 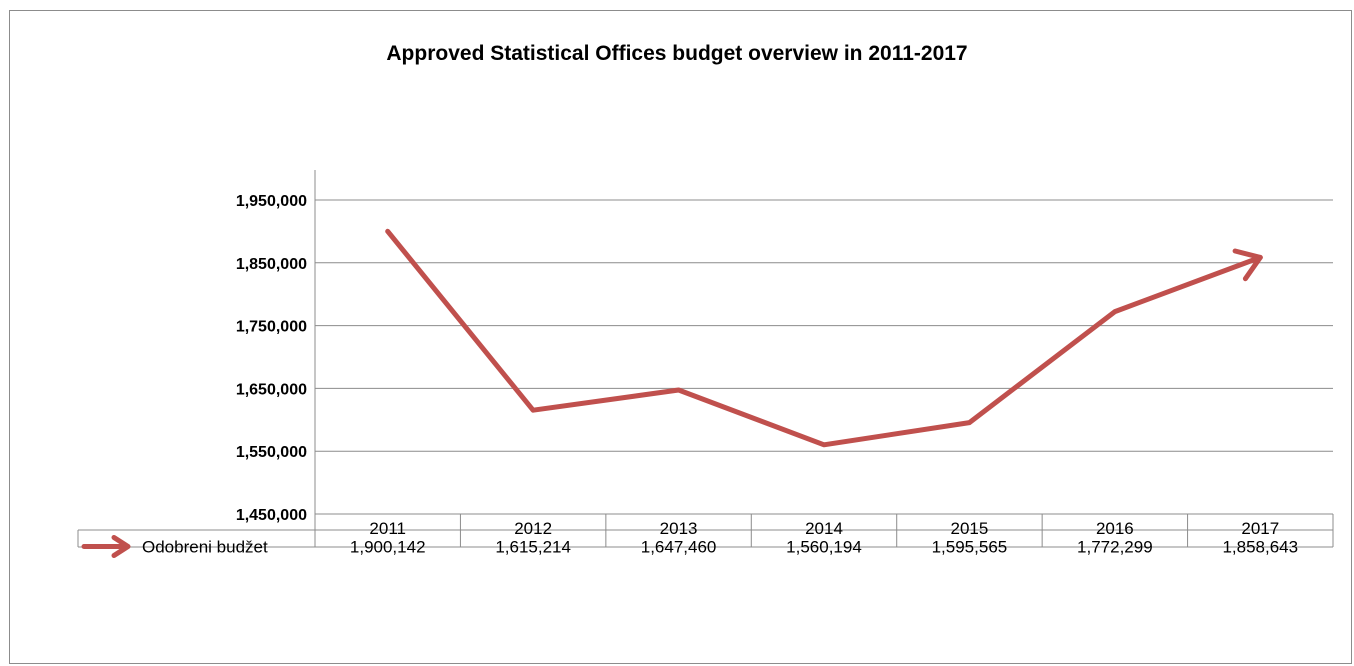 I want to click on x-tick-label: 2013, so click(x=679, y=528).